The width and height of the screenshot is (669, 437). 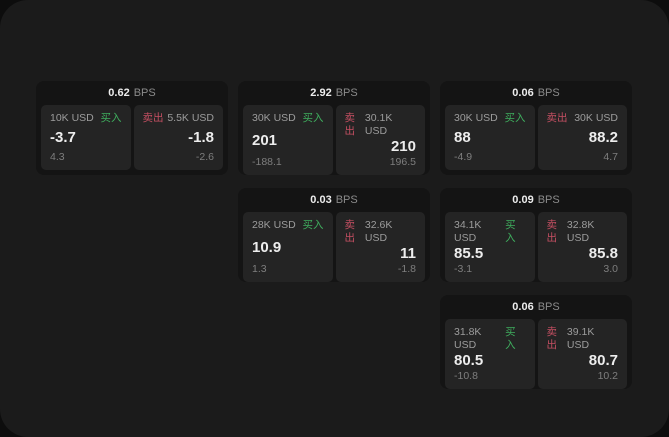 What do you see at coordinates (466, 376) in the screenshot?
I see `buy-sub-value: -10.8` at bounding box center [466, 376].